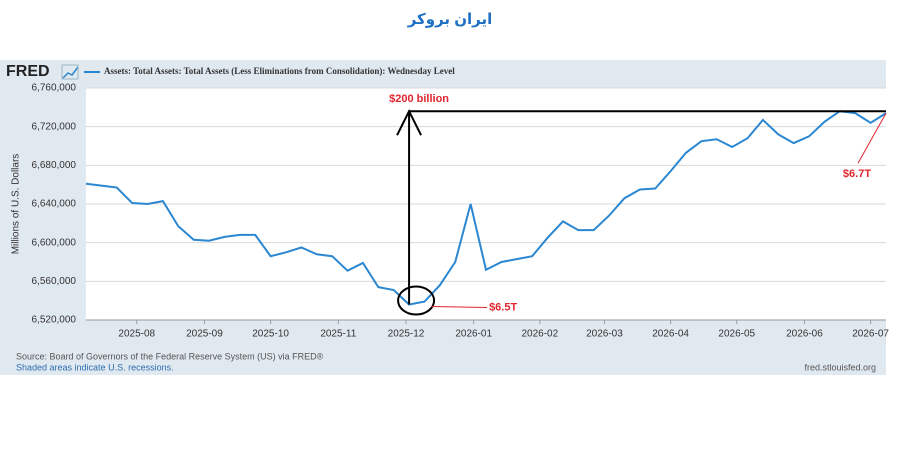 Image resolution: width=900 pixels, height=476 pixels. Describe the element at coordinates (473, 334) in the screenshot. I see `x-tick-label: 2026-01` at that location.